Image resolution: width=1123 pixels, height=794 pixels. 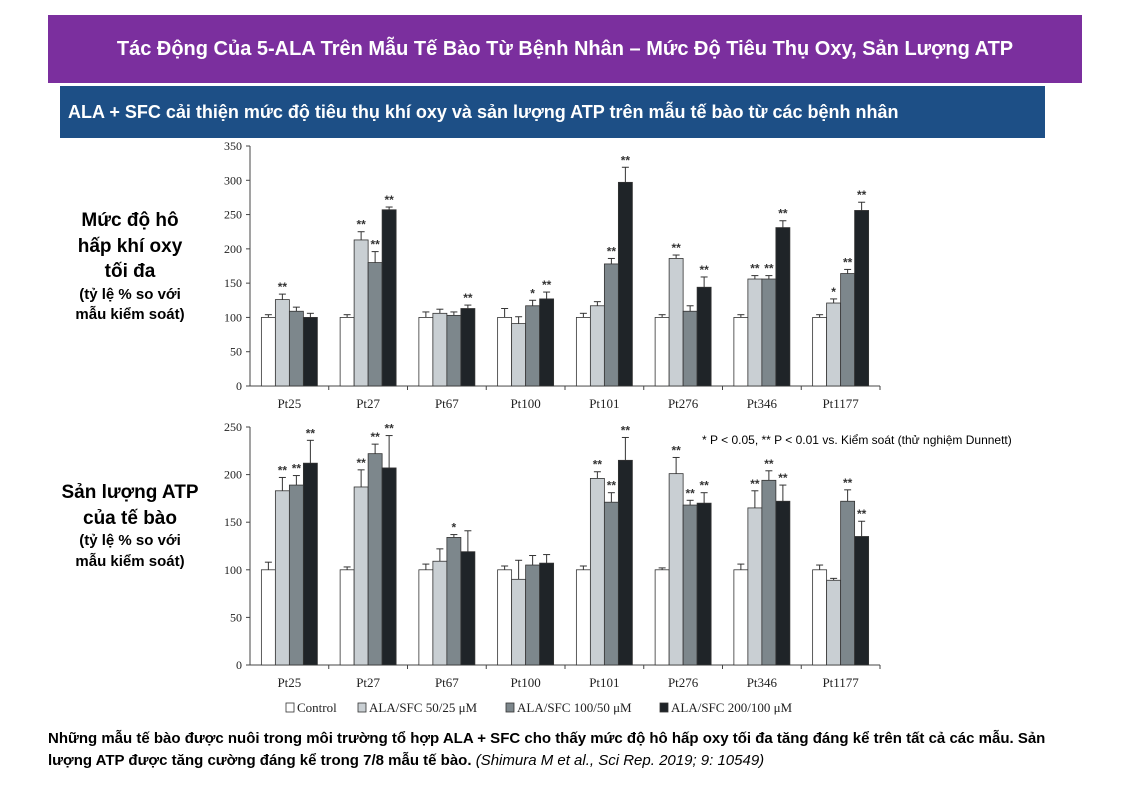 What do you see at coordinates (233, 249) in the screenshot?
I see `respiration-y-tick-label: 200` at bounding box center [233, 249].